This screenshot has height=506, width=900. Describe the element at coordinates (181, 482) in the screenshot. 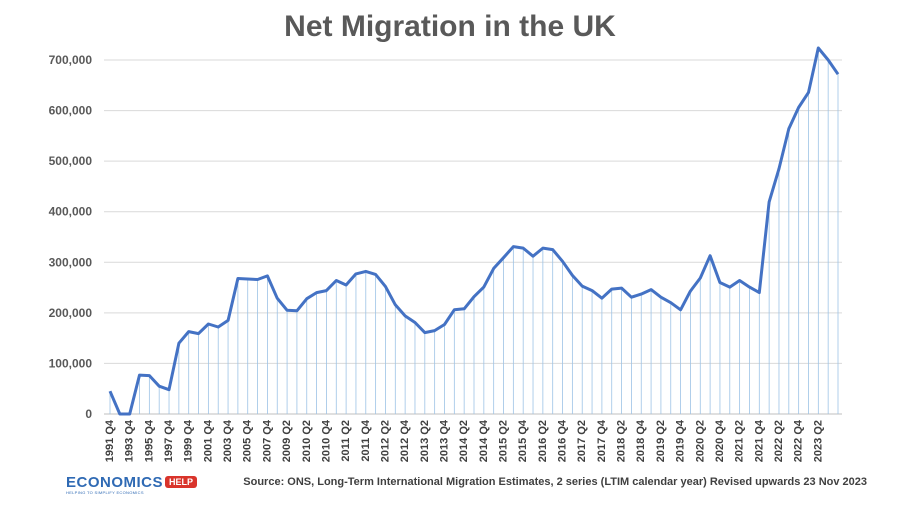

I see `logo-badge: HELP` at that location.